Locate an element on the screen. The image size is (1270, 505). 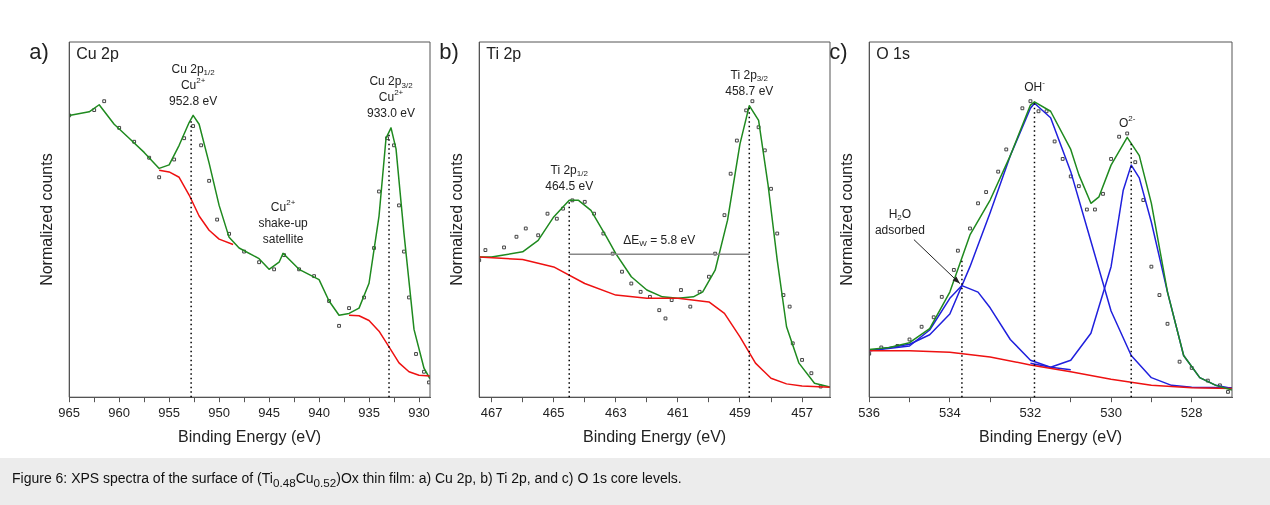
x-tick-label: 463 is located at coordinates (615, 412).